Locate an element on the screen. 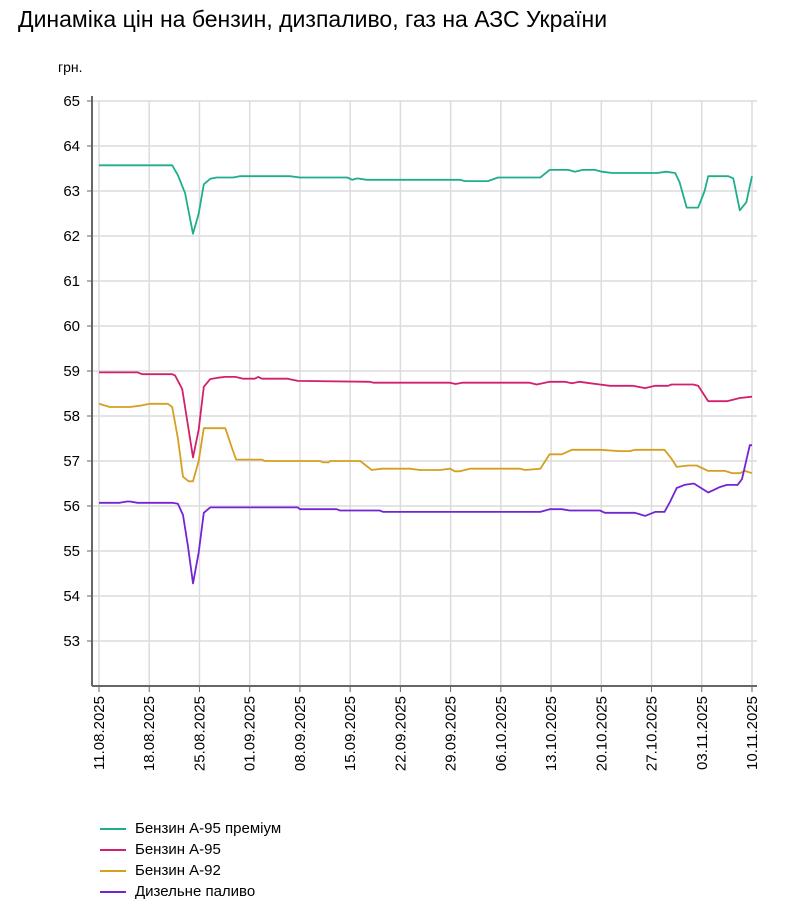 The width and height of the screenshot is (795, 912). x-tick-label: 20.10.2025 is located at coordinates (601, 733).